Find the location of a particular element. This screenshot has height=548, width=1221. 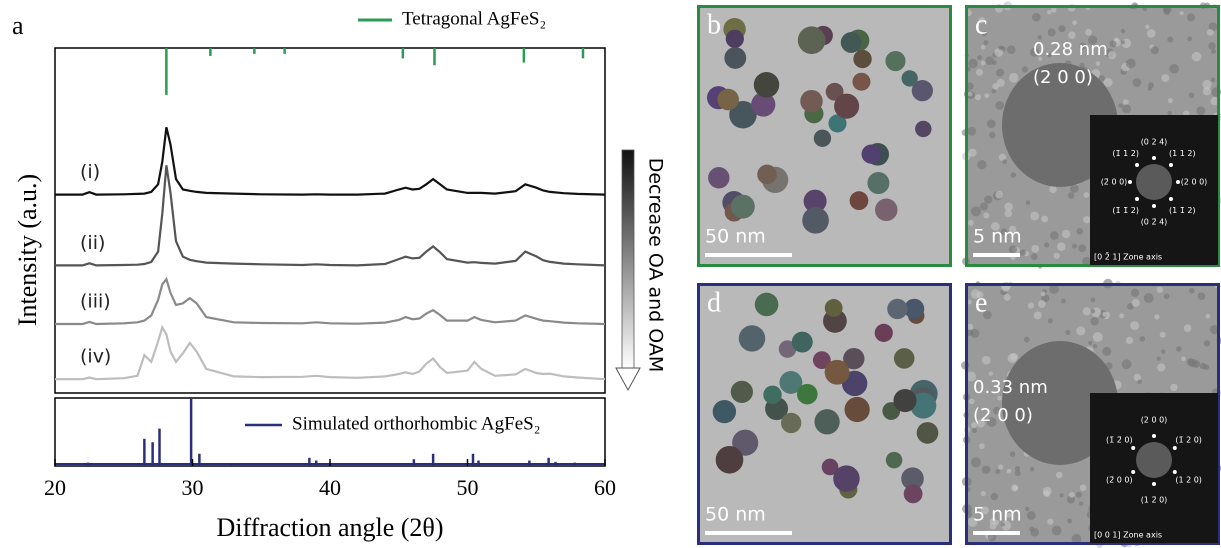

legend-label: Simulated orthorhombic AgFeS₂ is located at coordinates (416, 423).